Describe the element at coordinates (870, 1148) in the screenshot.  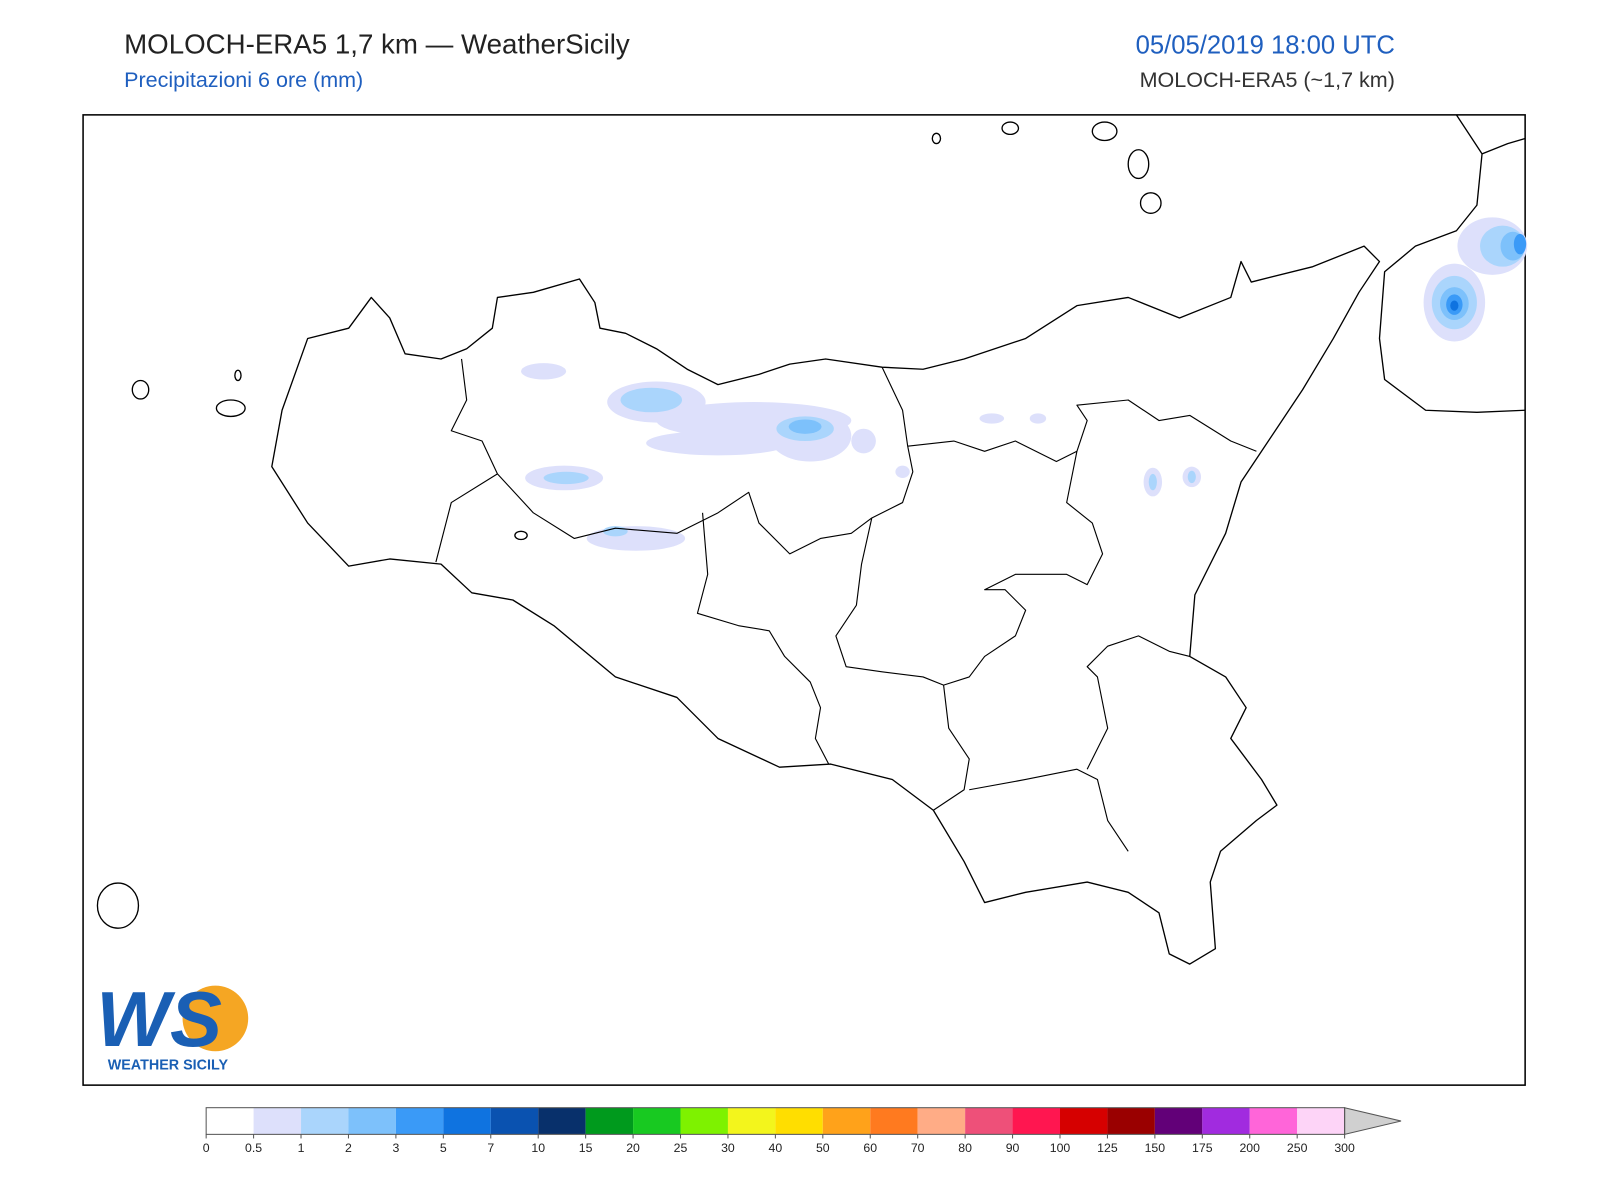
I see `colorbar-tick-label: 60` at that location.